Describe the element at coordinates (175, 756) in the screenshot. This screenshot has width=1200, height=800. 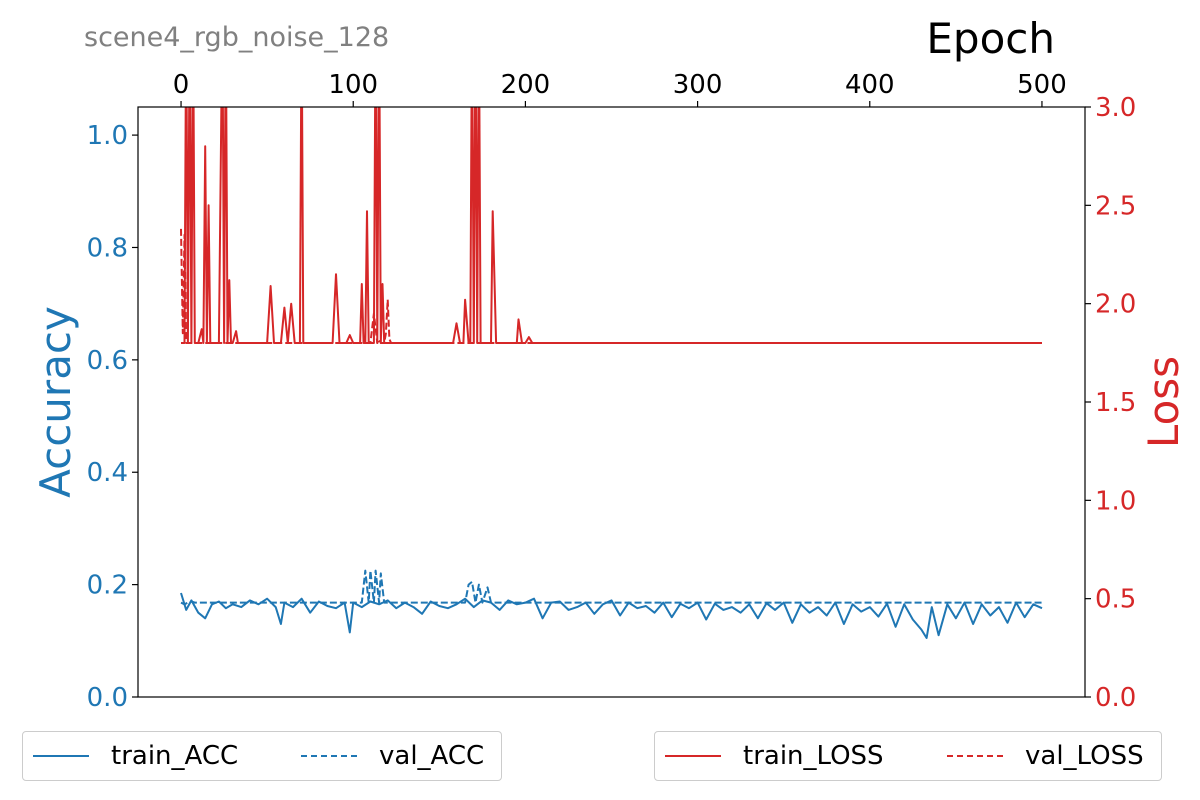
I see `legend-label-train-acc: train_ACC` at that location.